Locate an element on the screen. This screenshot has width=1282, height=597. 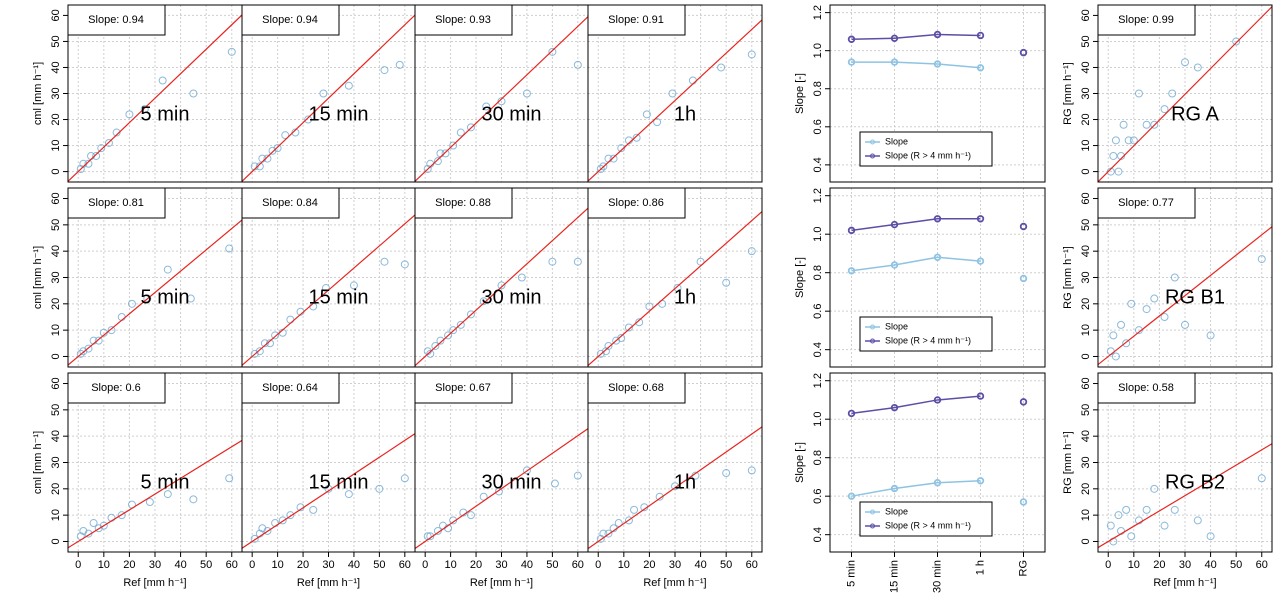
panel-label: 15 min is located at coordinates (338, 114).